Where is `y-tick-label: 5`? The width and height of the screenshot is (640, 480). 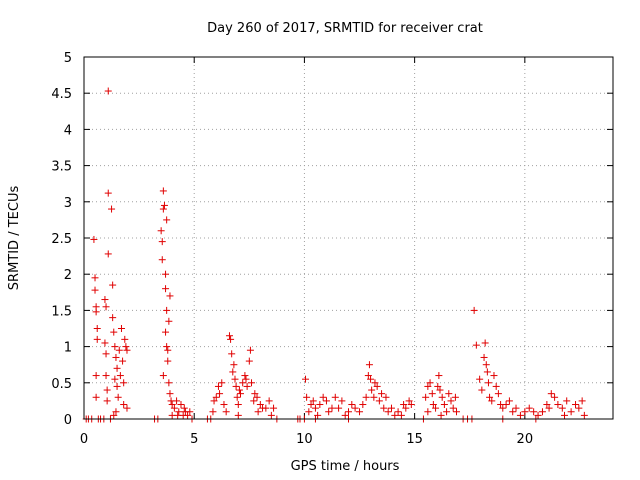 y-tick-label: 5 is located at coordinates (68, 58).